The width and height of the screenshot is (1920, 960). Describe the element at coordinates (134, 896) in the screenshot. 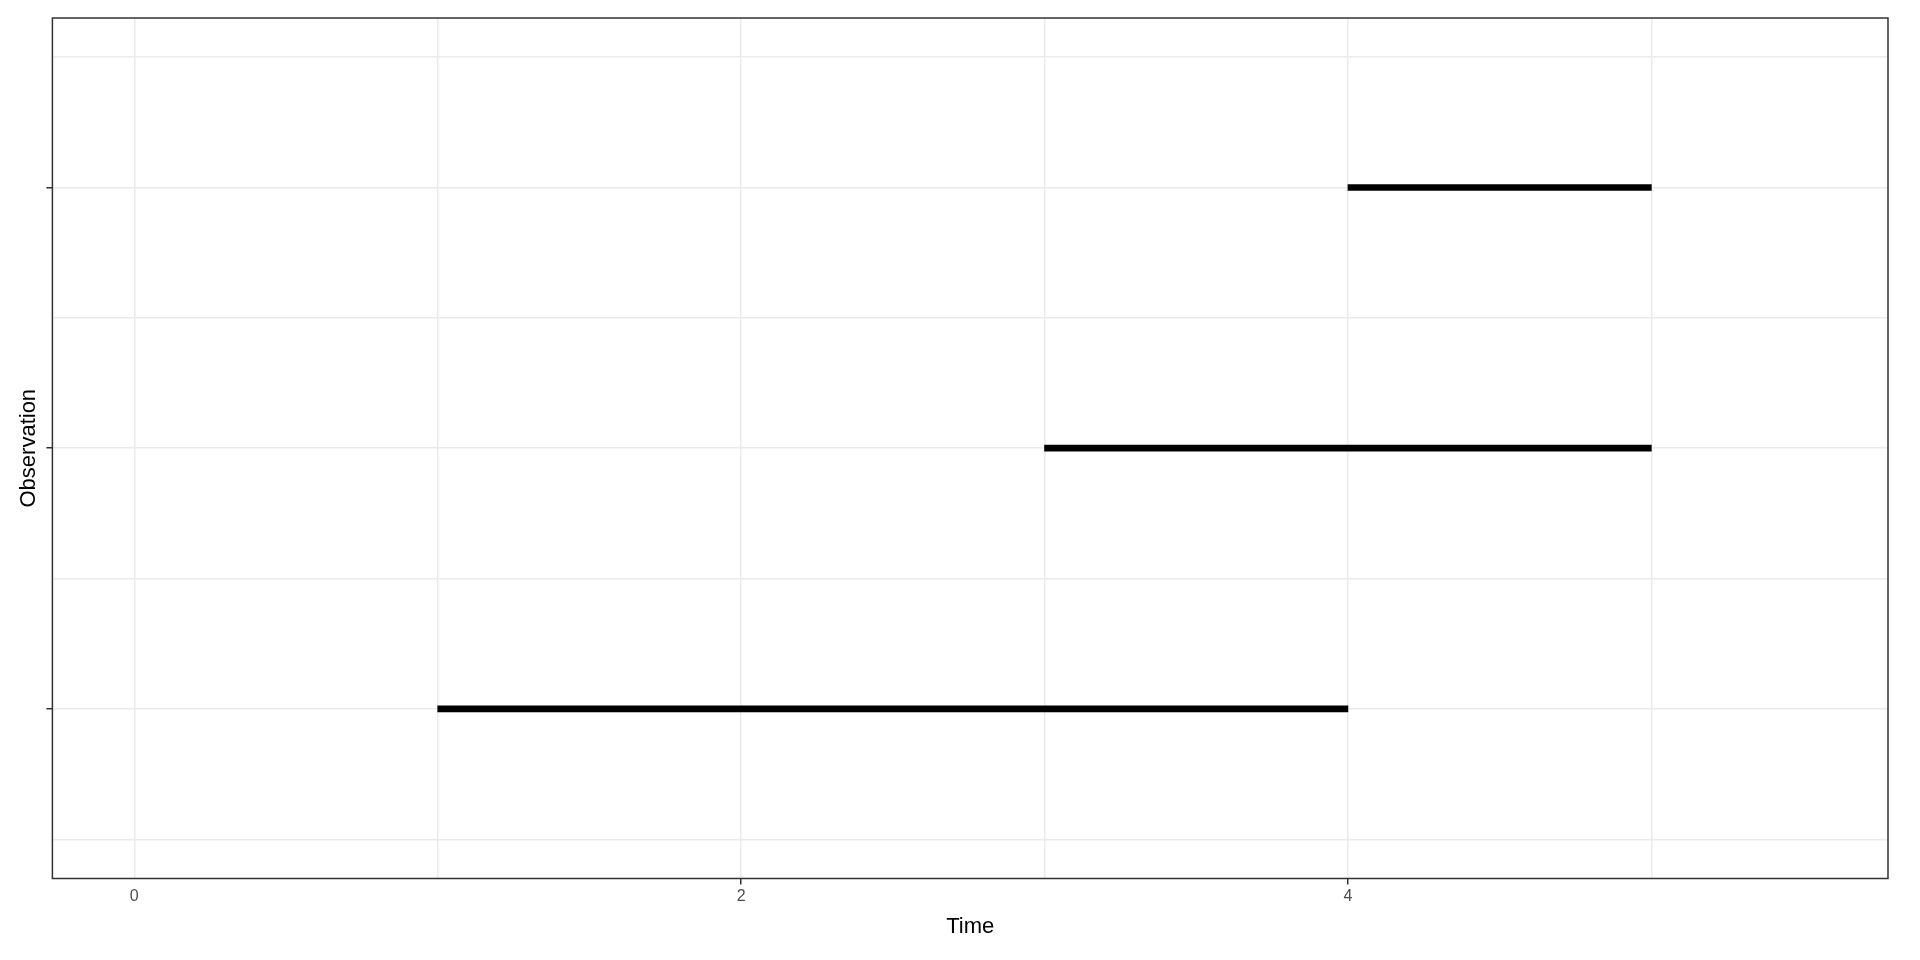

I see `x-tick-label: 0` at that location.